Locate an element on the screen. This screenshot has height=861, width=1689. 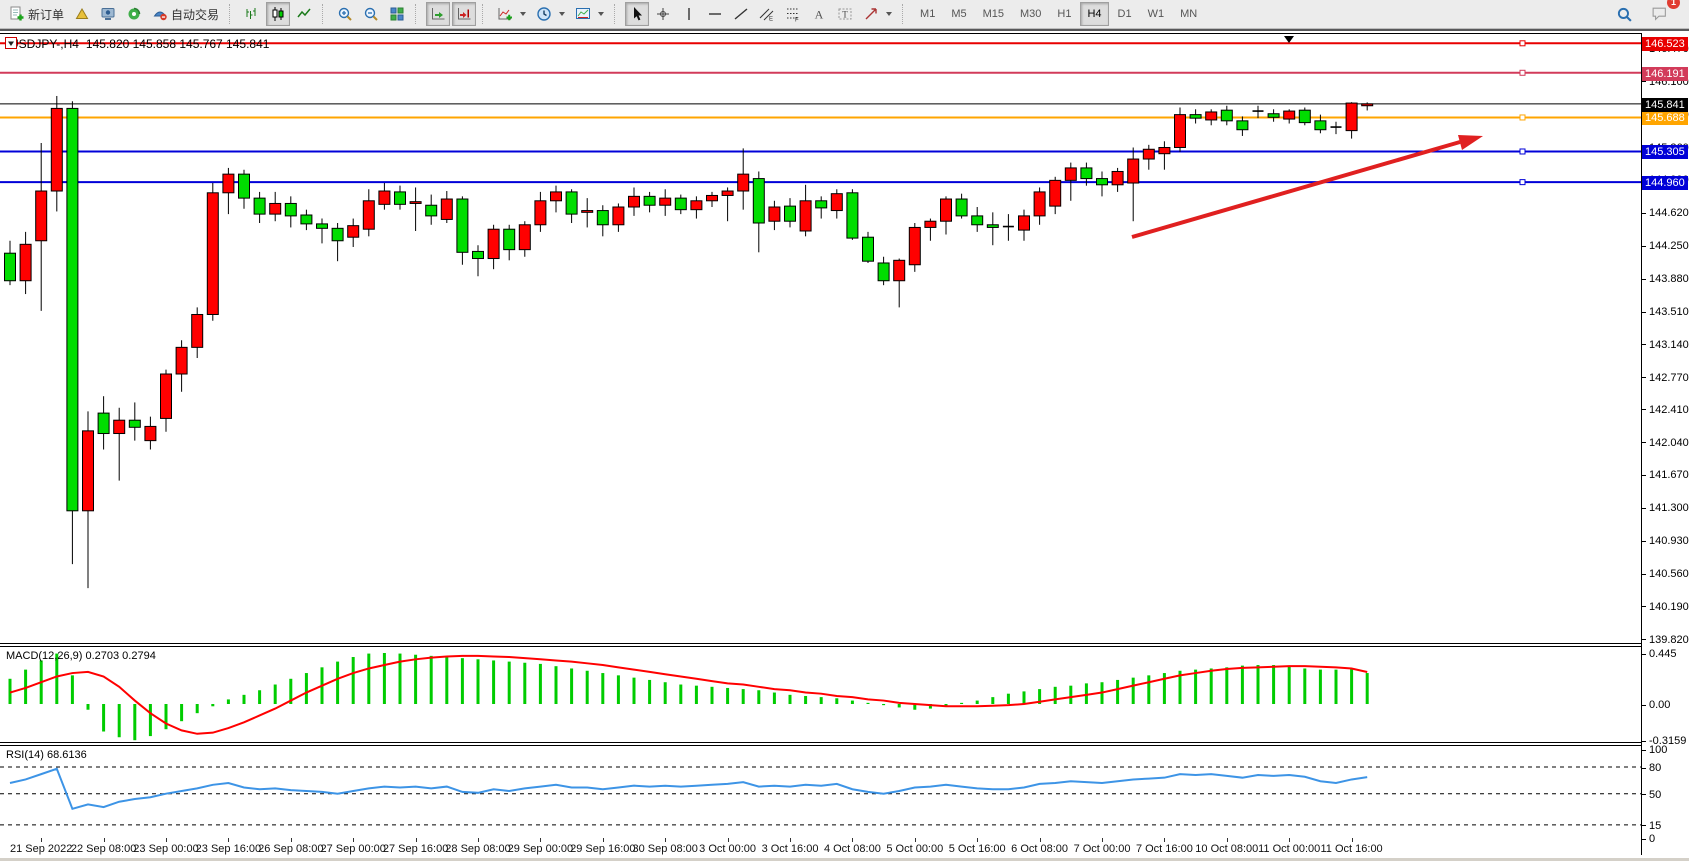
fibonacci-button: F is located at coordinates (793, 14).